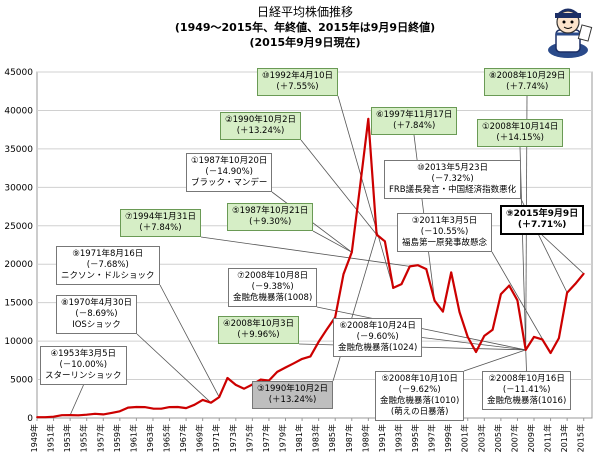 This screenshot has height=461, width=600. Describe the element at coordinates (260, 379) in the screenshot. I see `point-1976` at that location.